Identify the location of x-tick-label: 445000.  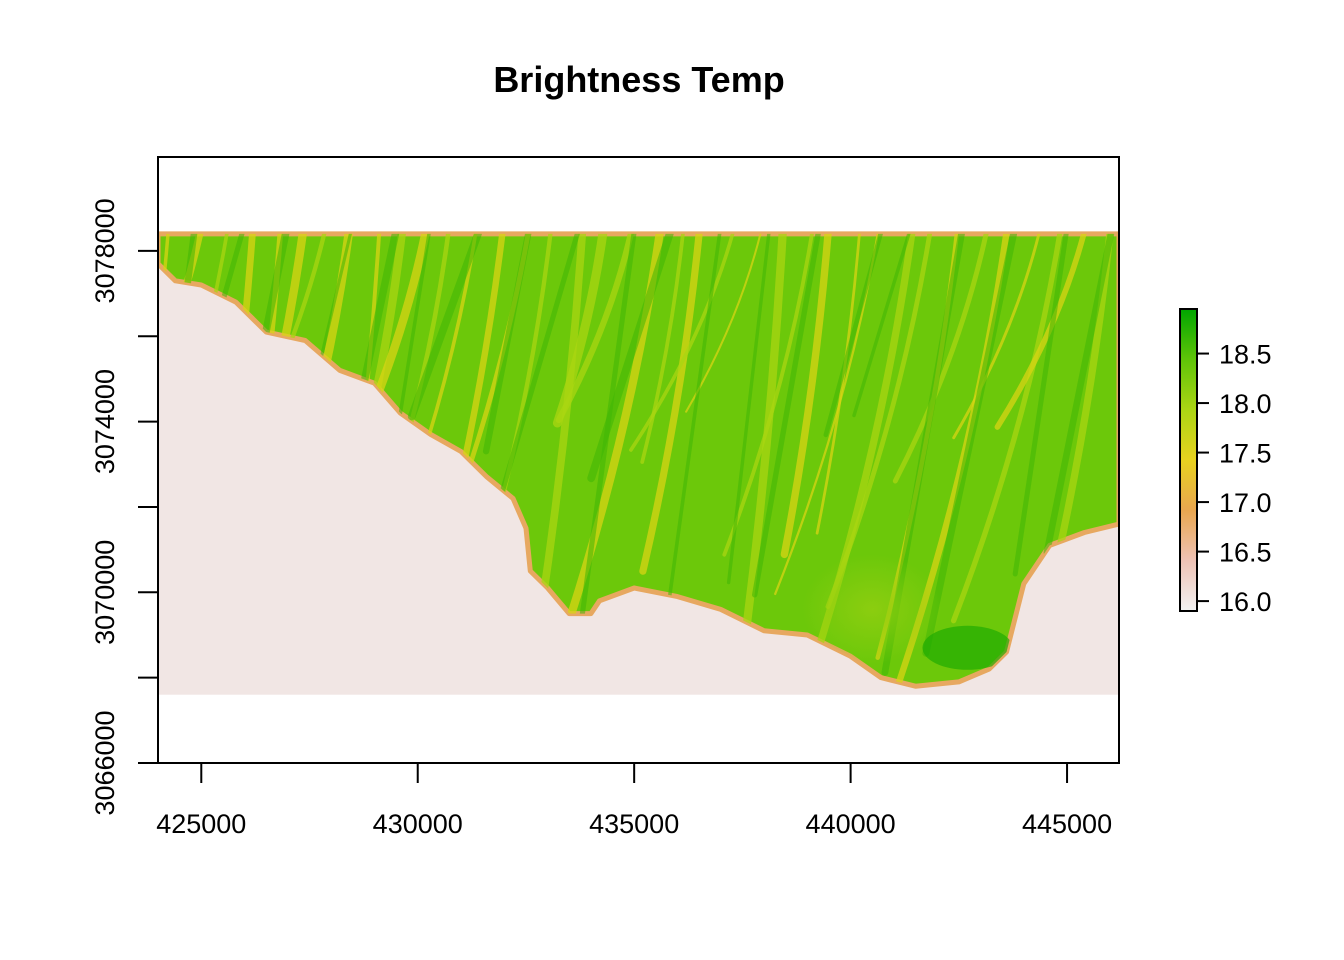
(1067, 824).